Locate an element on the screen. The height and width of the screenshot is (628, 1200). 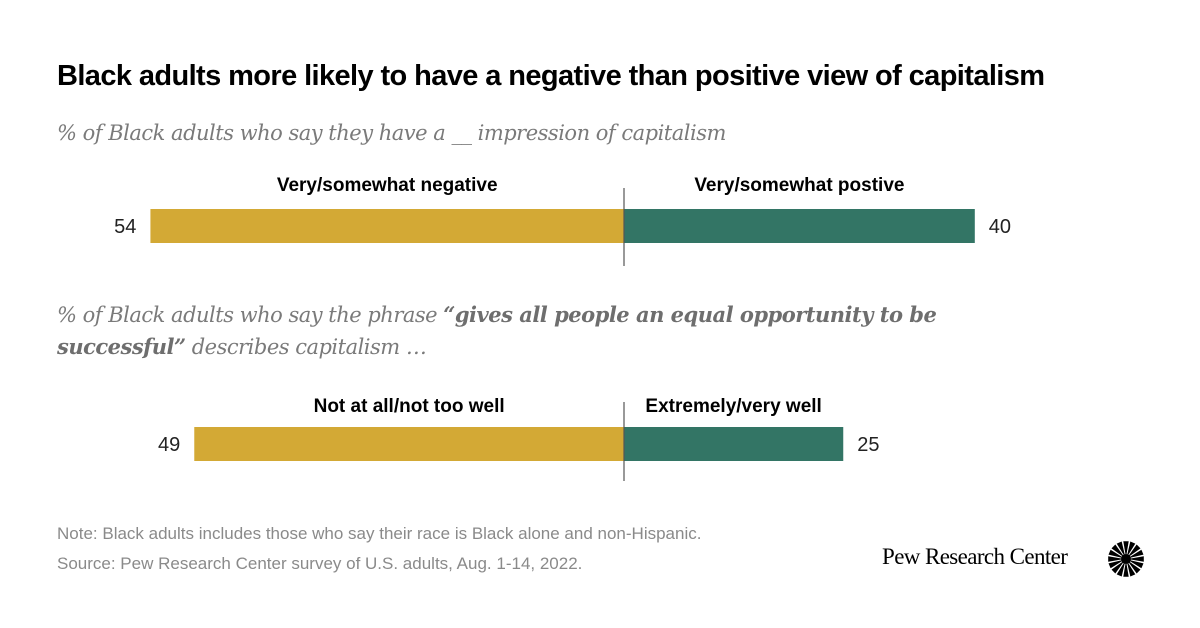
value-label-not-at-all-not-too-well: 49 is located at coordinates (169, 445).